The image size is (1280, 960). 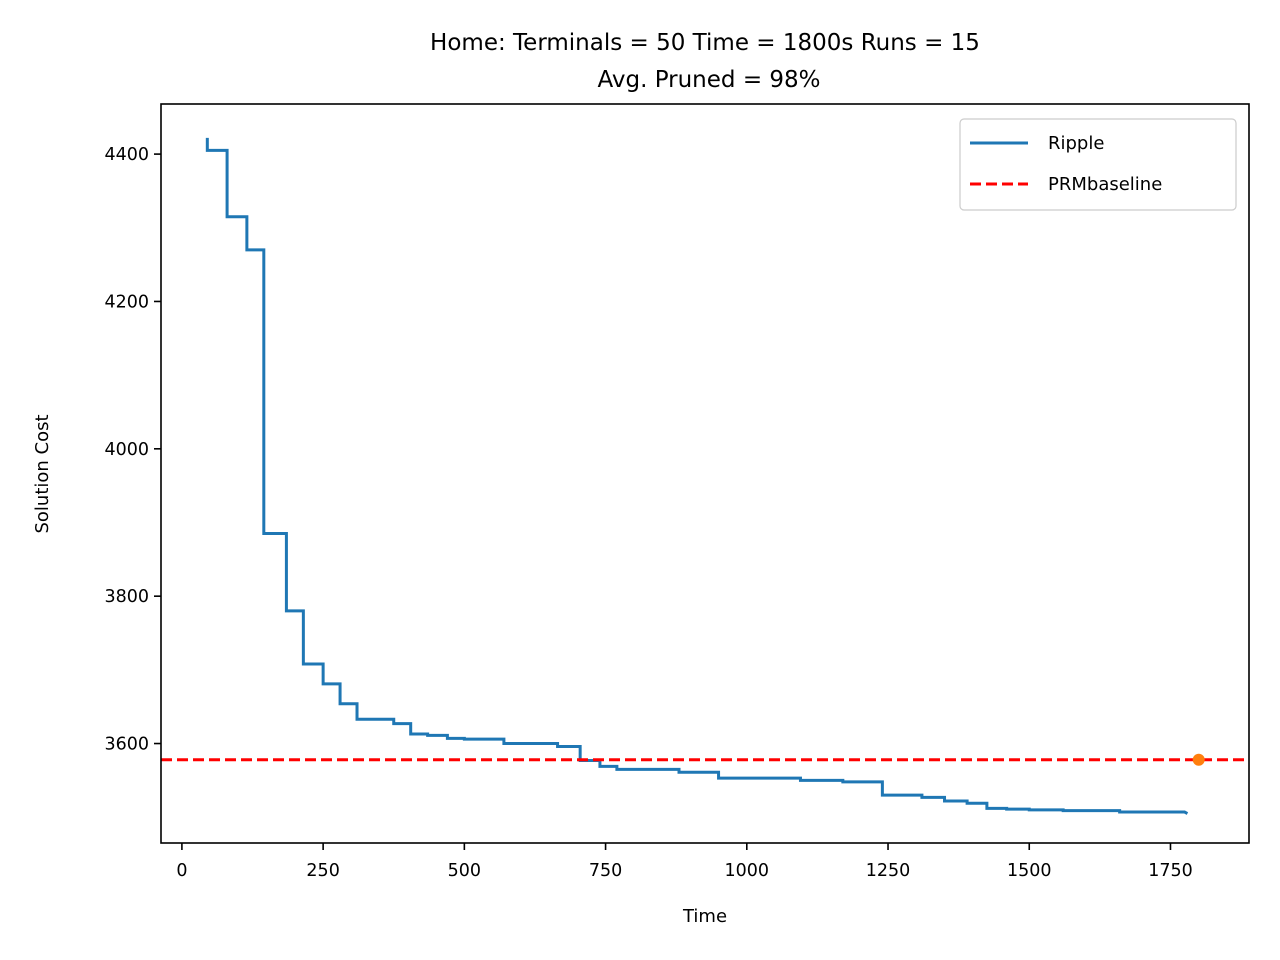 What do you see at coordinates (181, 871) in the screenshot?
I see `x-tick-label: 0` at bounding box center [181, 871].